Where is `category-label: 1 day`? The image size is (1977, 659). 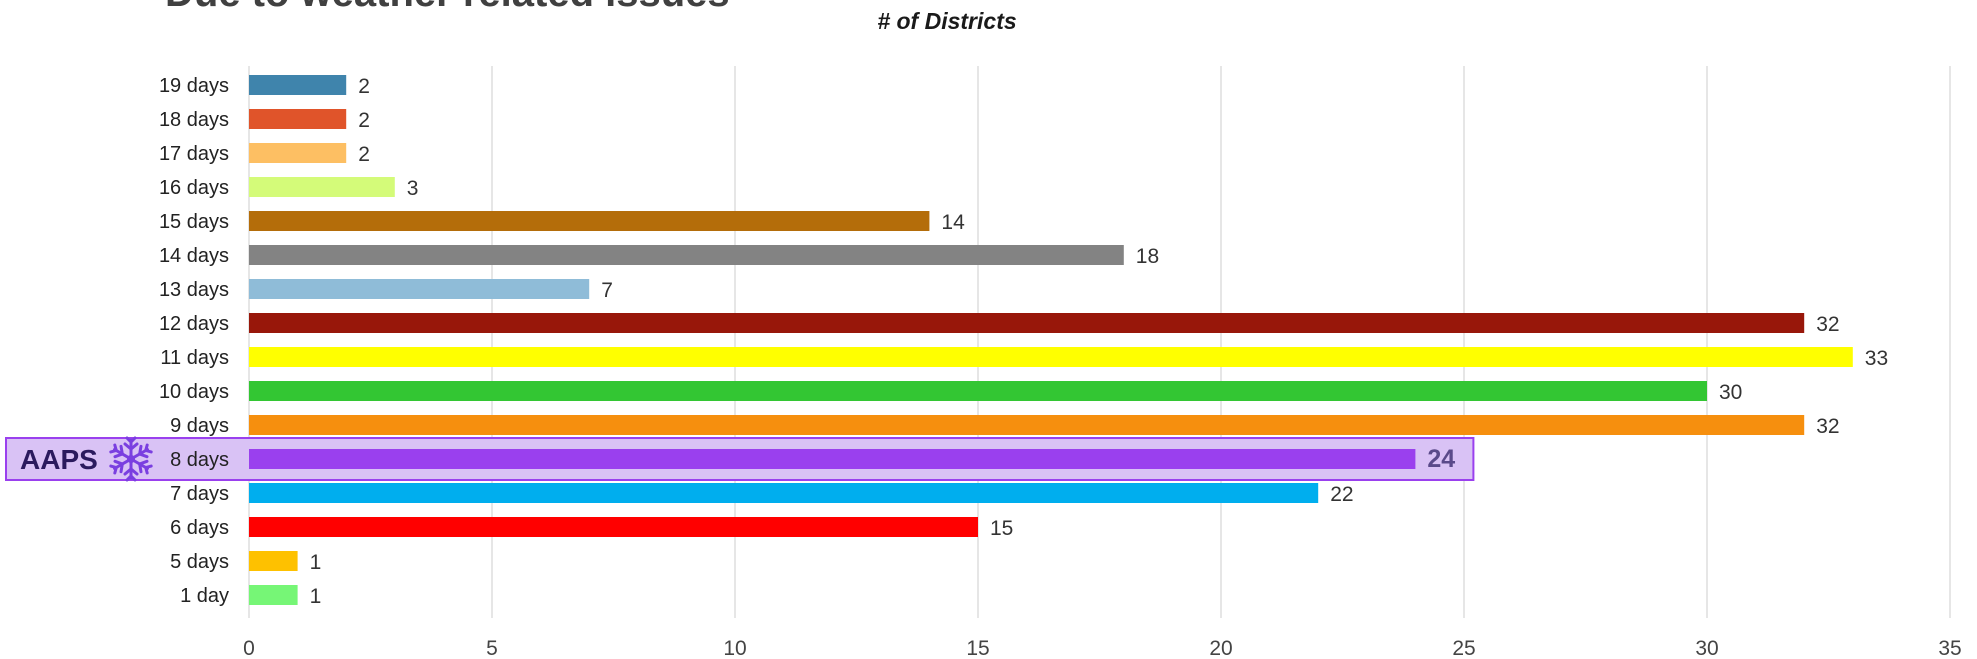 category-label: 1 day is located at coordinates (204, 596).